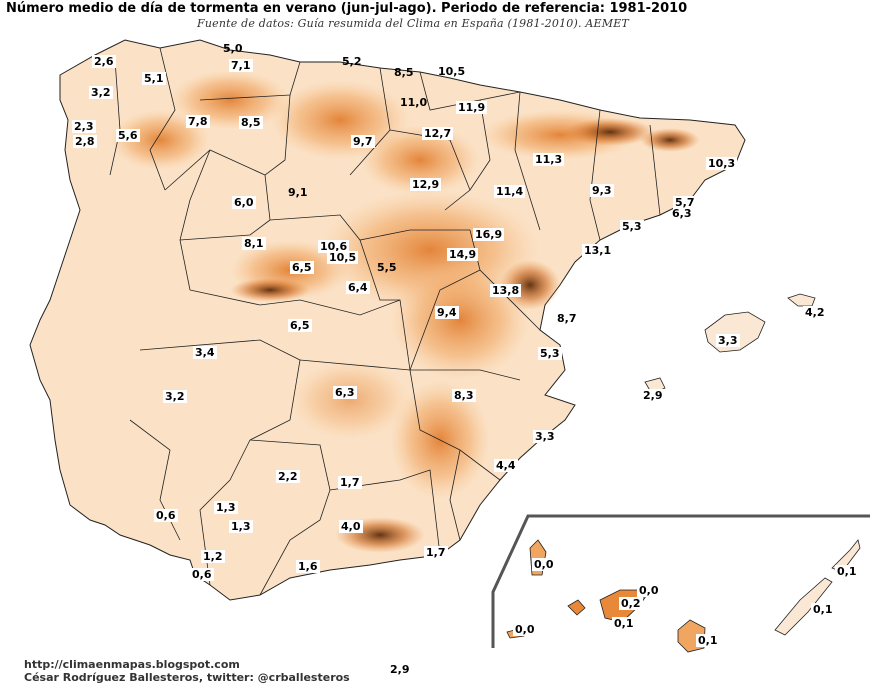  Describe the element at coordinates (506, 290) in the screenshot. I see `province-value-label: 13,8` at that location.